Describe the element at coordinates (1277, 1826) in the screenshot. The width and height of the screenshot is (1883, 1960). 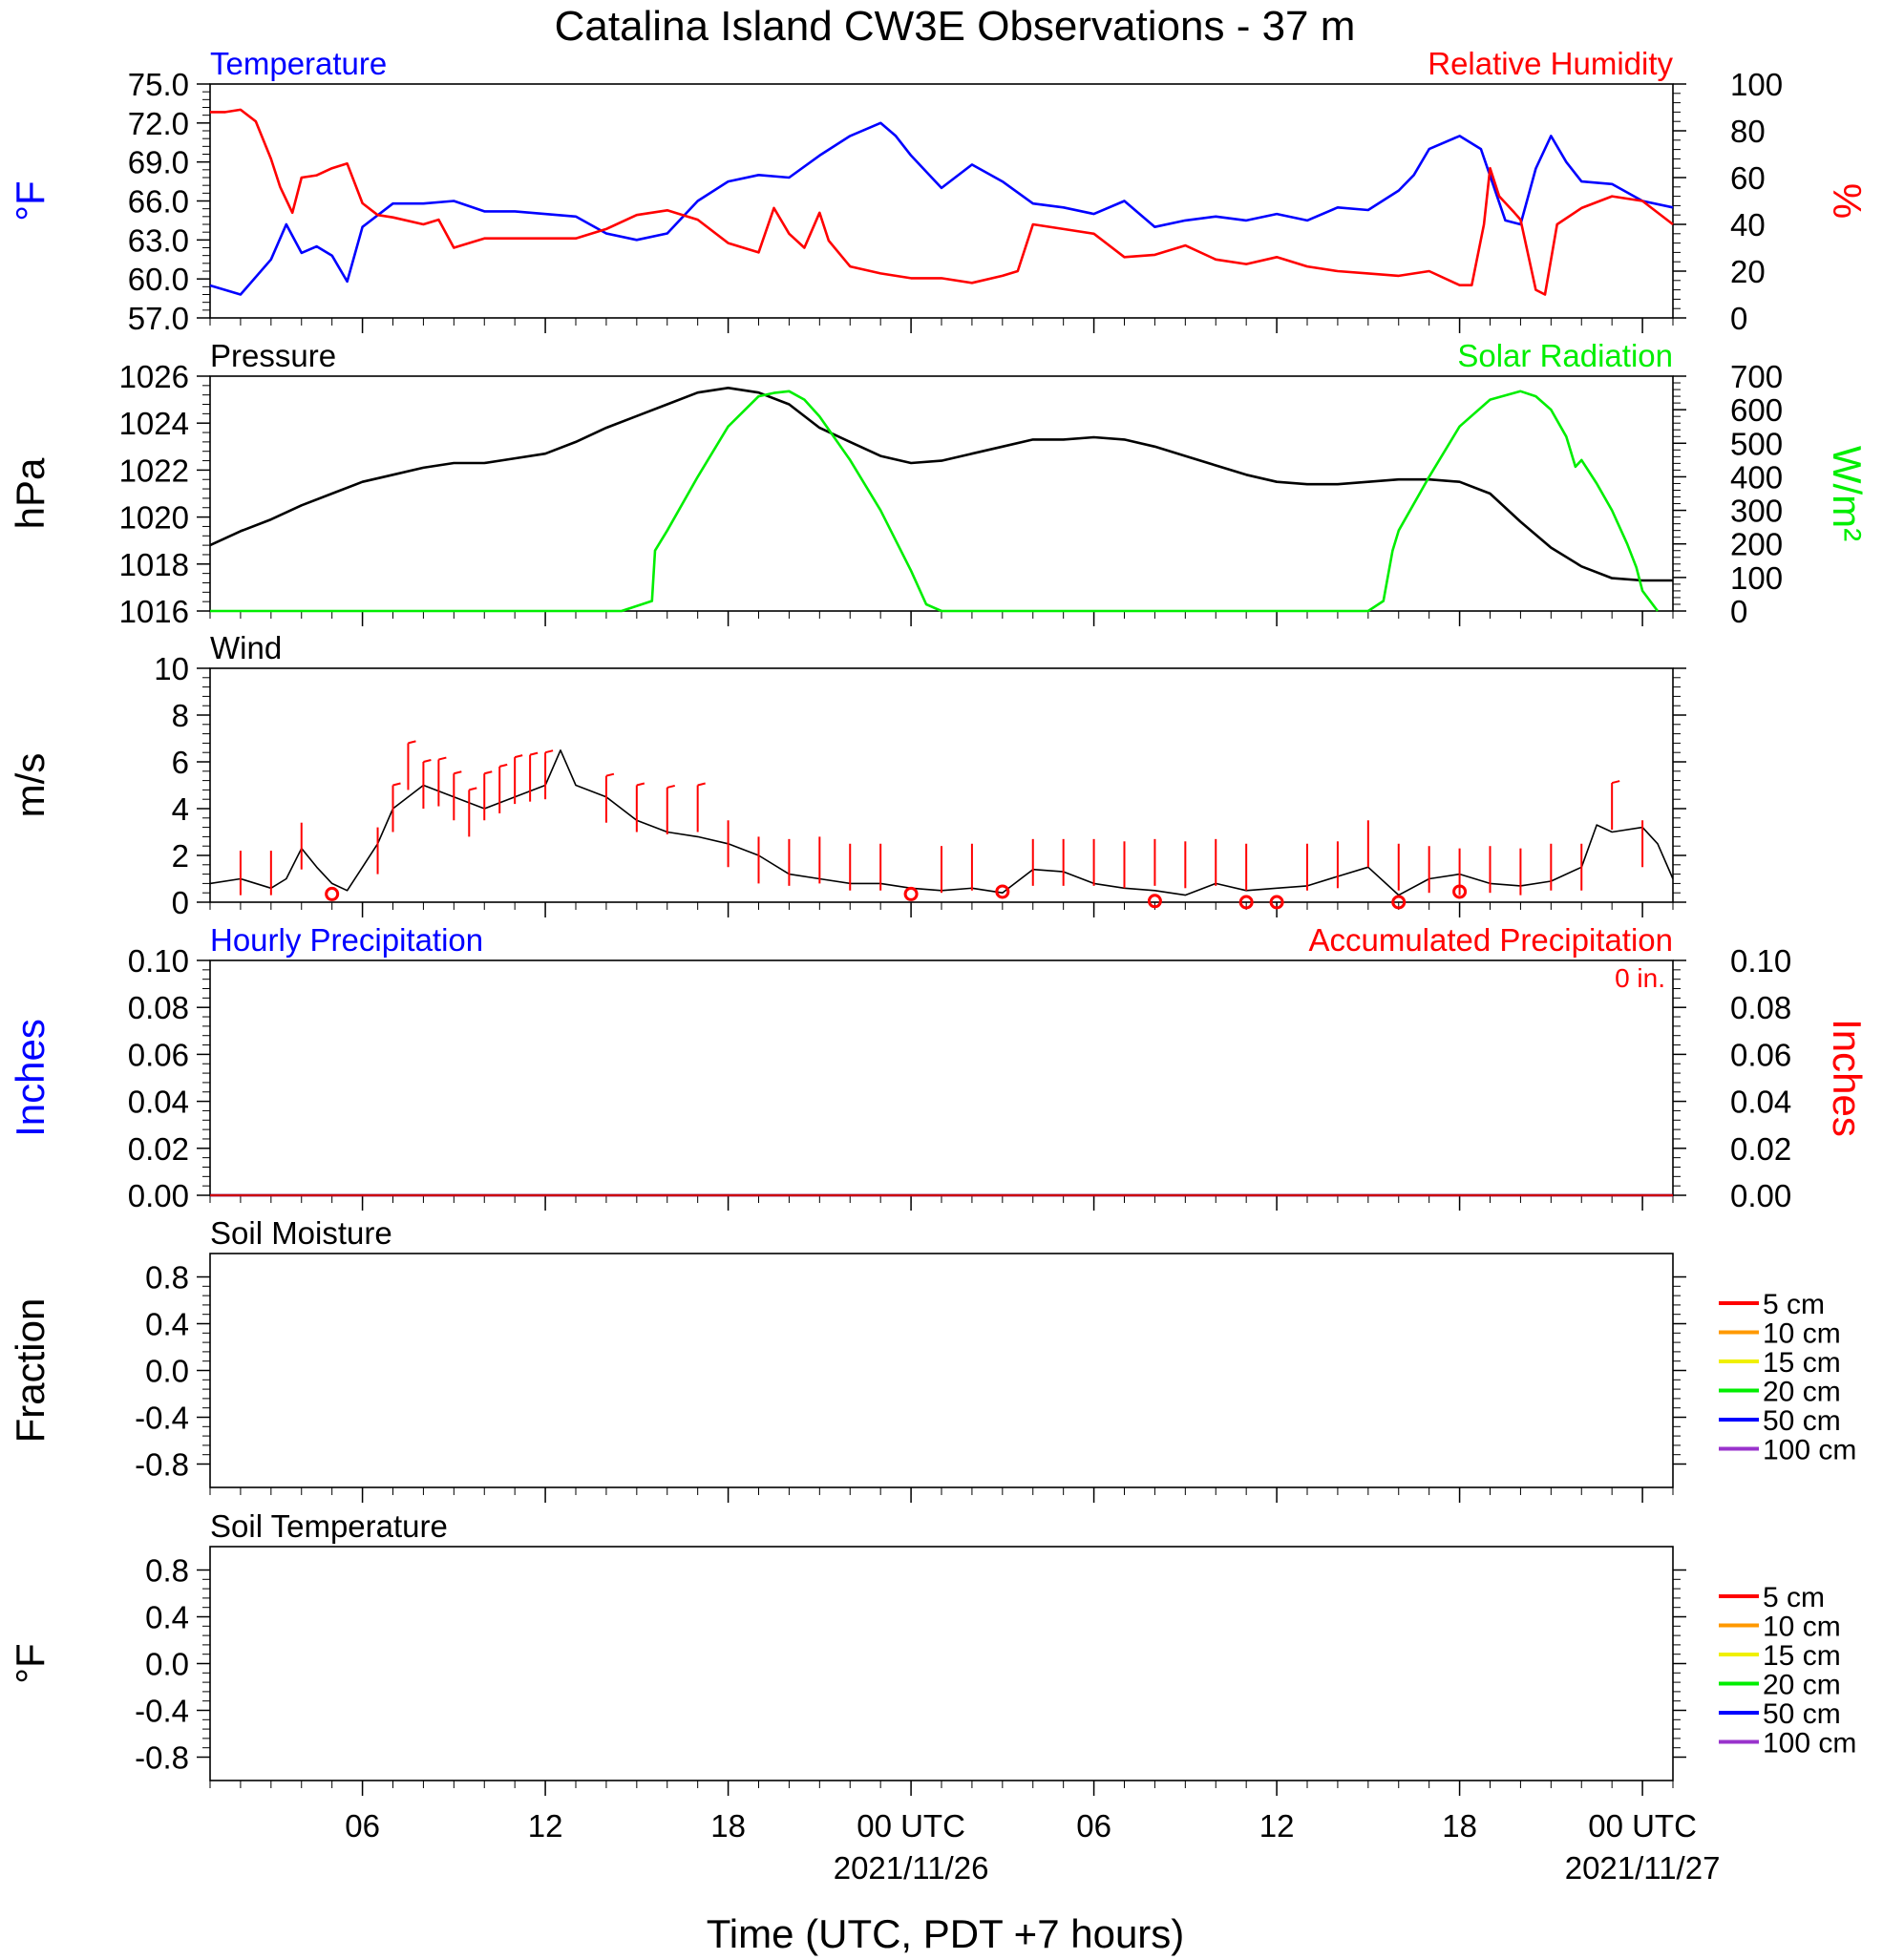
I see `x-tick-label: 12` at that location.